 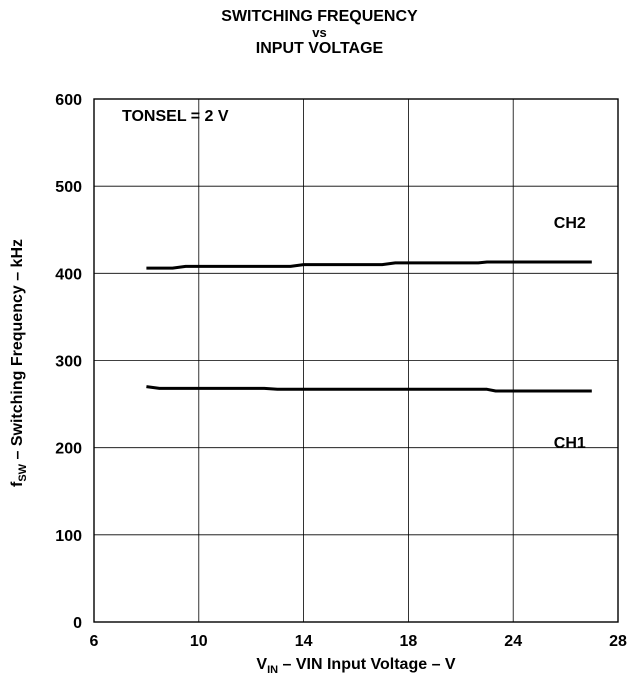 I want to click on x-tick-label: 24, so click(x=513, y=641).